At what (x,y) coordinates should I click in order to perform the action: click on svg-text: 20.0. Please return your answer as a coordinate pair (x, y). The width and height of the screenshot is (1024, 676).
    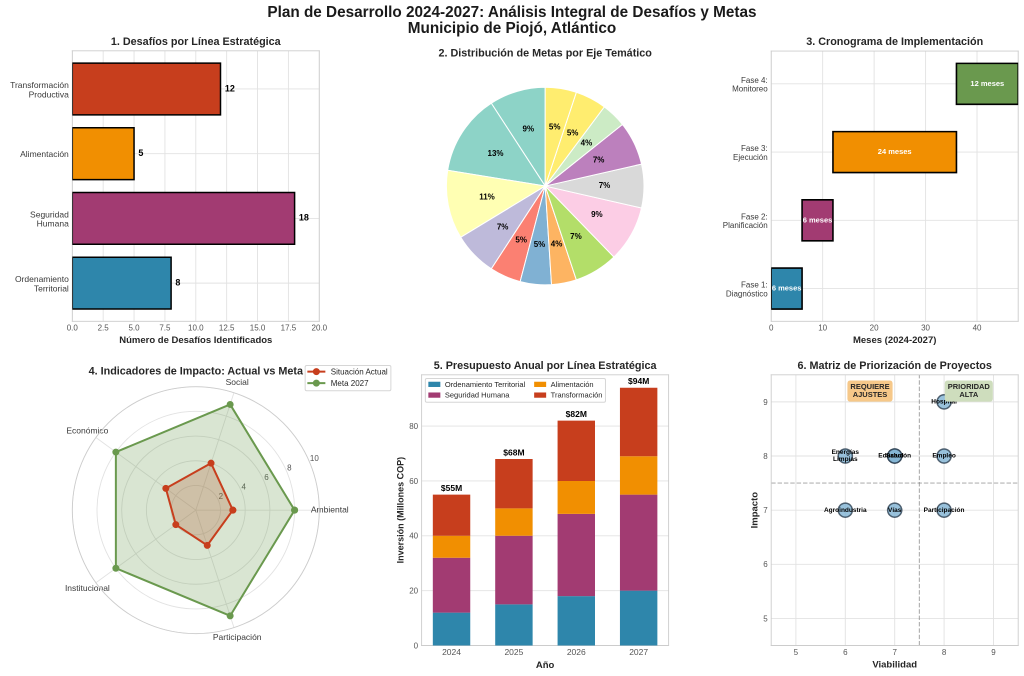
    Looking at the image, I should click on (320, 328).